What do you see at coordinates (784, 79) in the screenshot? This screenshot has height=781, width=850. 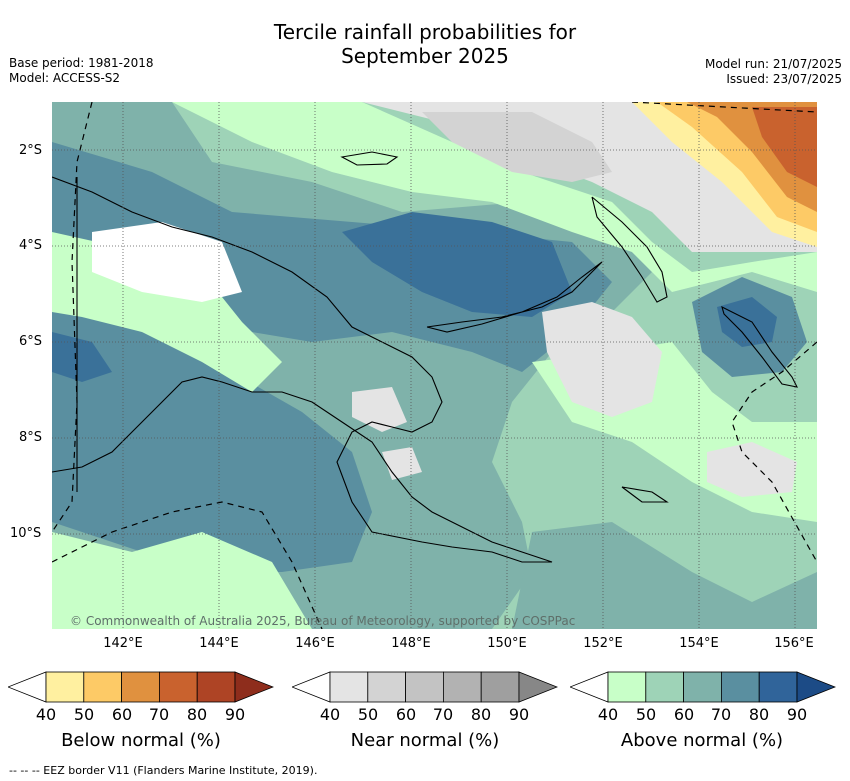 I see `issued-label: Issued: 23/07/2025` at bounding box center [784, 79].